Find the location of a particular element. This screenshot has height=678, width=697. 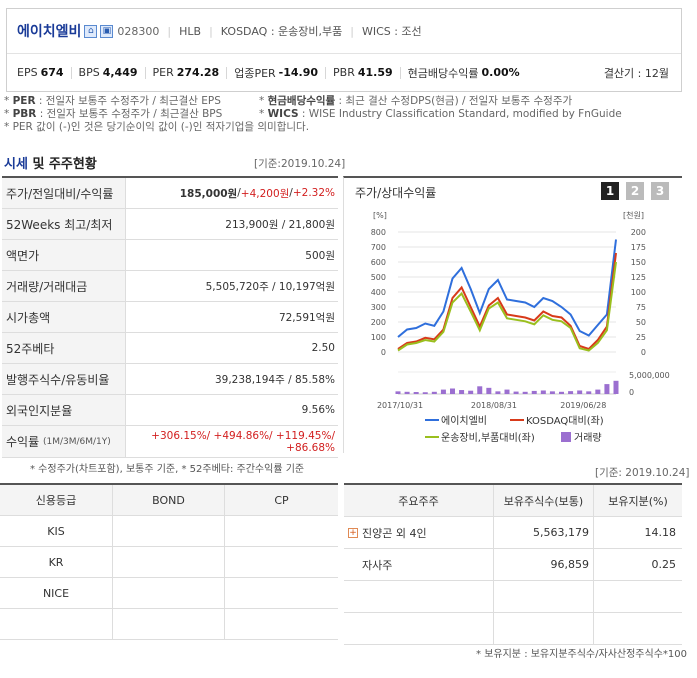

note-wics-key: WICS is located at coordinates (283, 114).